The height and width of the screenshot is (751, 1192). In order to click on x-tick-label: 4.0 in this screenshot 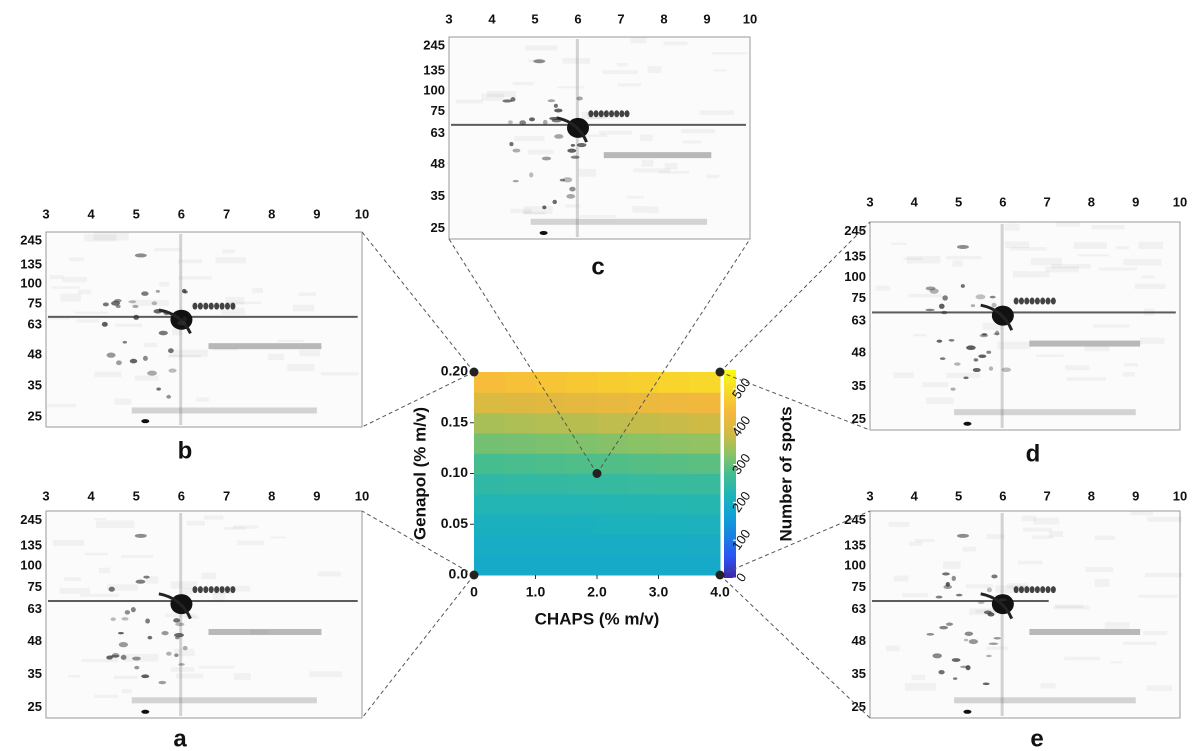, I will do `click(720, 592)`.